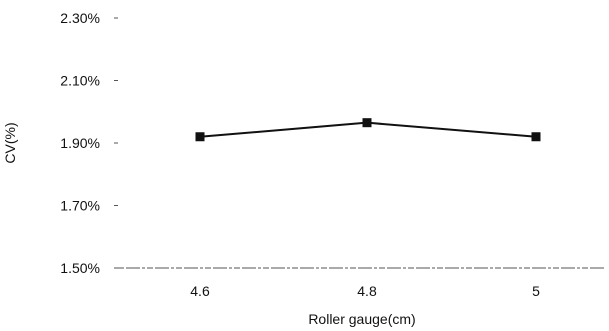  What do you see at coordinates (200, 291) in the screenshot?
I see `x-tick-label: 4.6` at bounding box center [200, 291].